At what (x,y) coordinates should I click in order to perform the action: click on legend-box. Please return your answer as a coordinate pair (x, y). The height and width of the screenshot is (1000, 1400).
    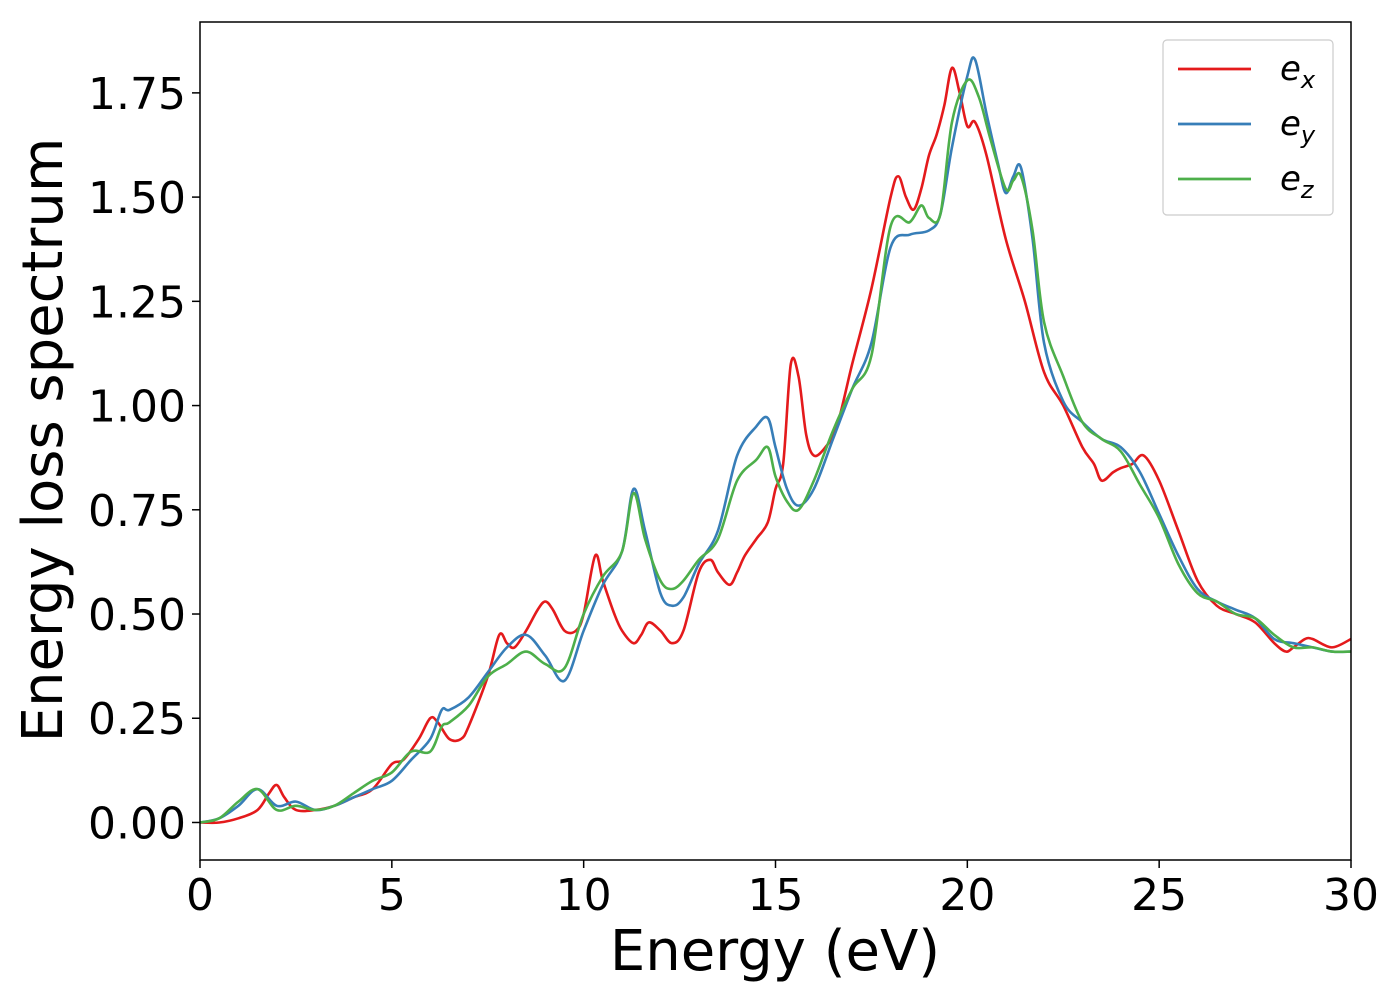
    Looking at the image, I should click on (1248, 127).